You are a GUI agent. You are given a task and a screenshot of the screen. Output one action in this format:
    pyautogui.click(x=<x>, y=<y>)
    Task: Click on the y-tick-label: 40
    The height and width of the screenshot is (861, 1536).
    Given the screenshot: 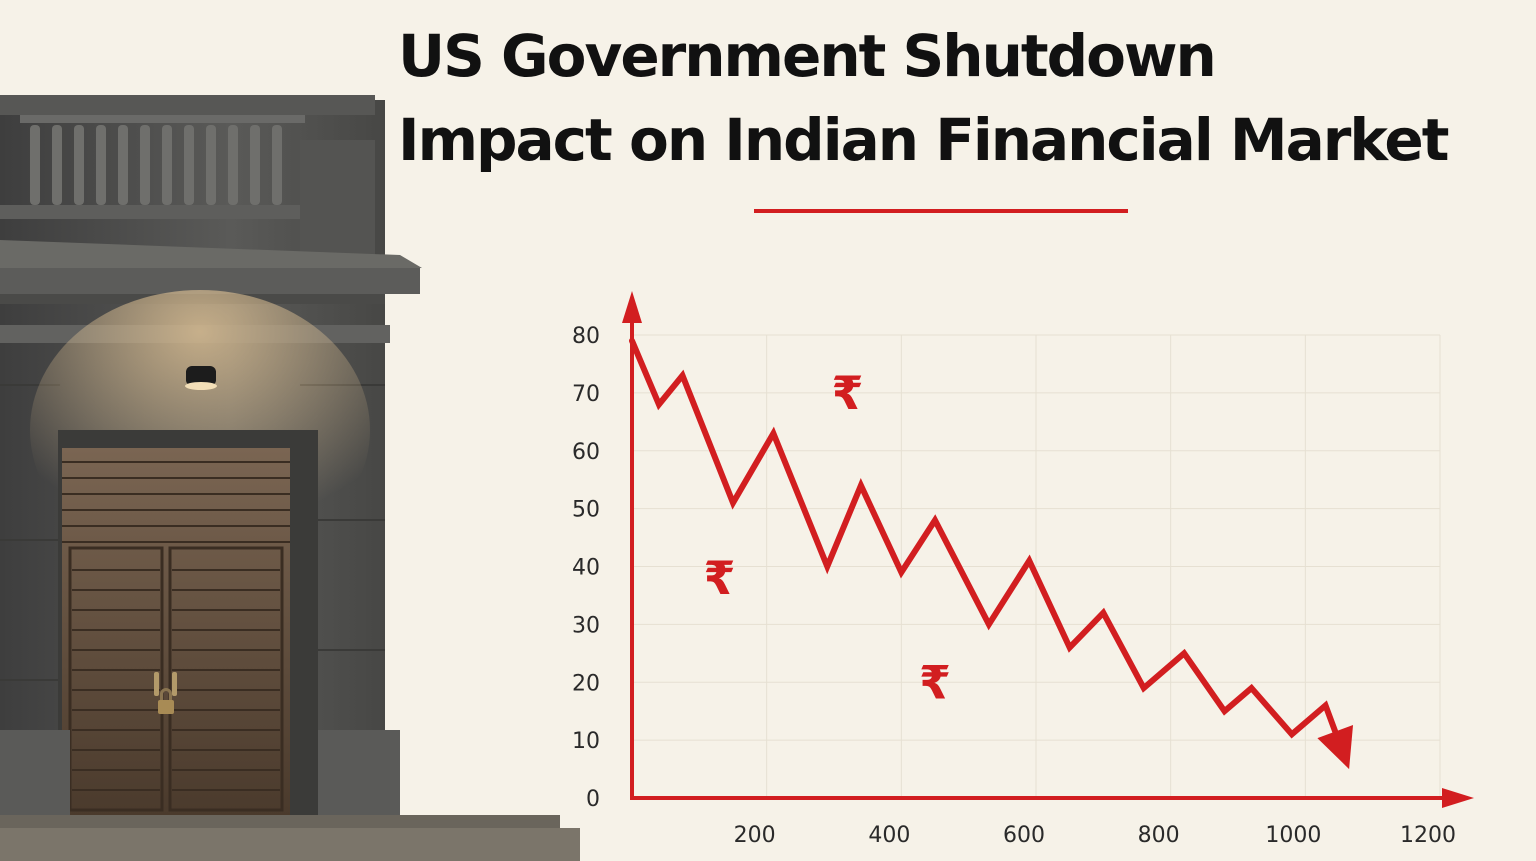 What is the action you would take?
    pyautogui.click(x=586, y=568)
    